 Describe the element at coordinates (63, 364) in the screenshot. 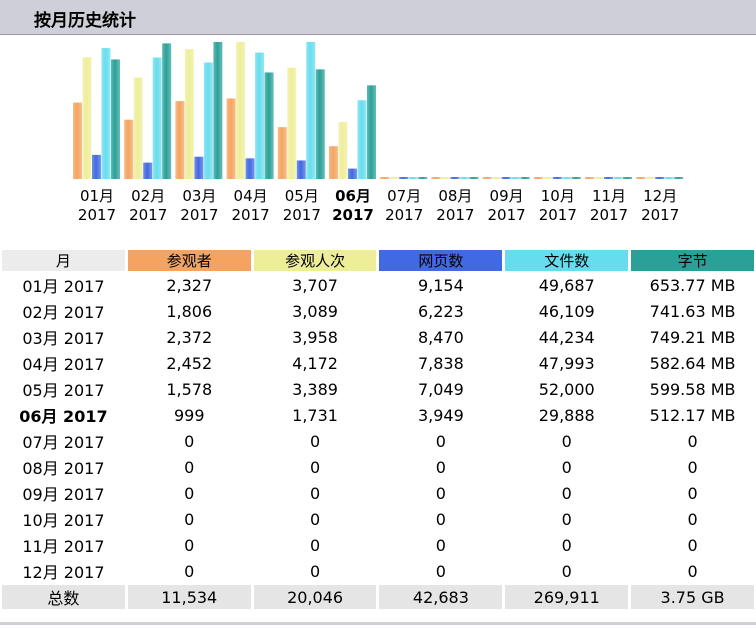

I see `cell-month: 04月 2017` at that location.